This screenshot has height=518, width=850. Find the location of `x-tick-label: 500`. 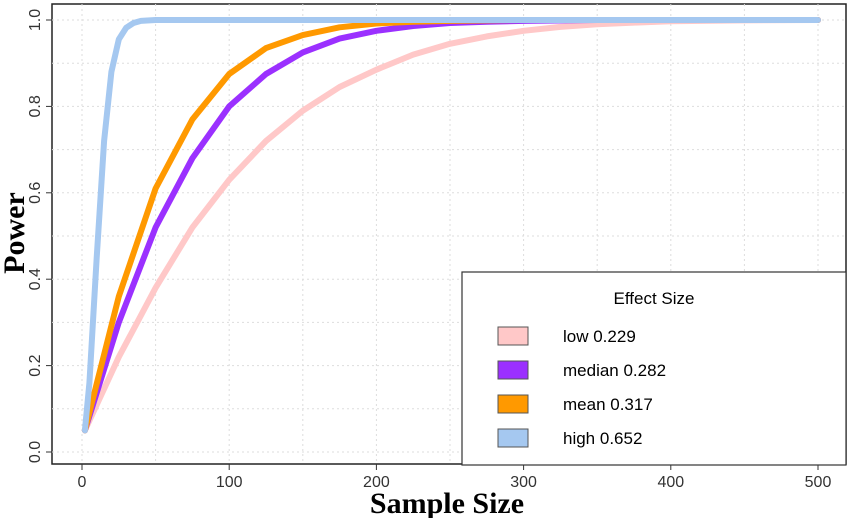

x-tick-label: 500 is located at coordinates (818, 482).